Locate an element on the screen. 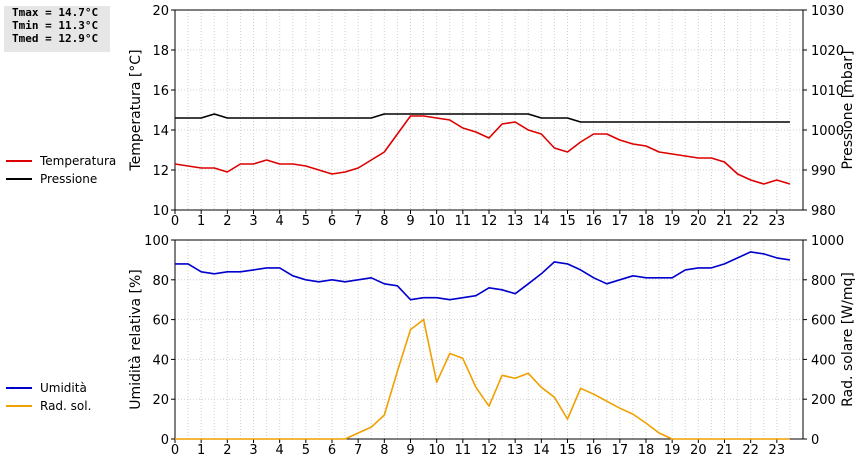 The height and width of the screenshot is (460, 860). y-right-tick-label: 990 is located at coordinates (823, 171).